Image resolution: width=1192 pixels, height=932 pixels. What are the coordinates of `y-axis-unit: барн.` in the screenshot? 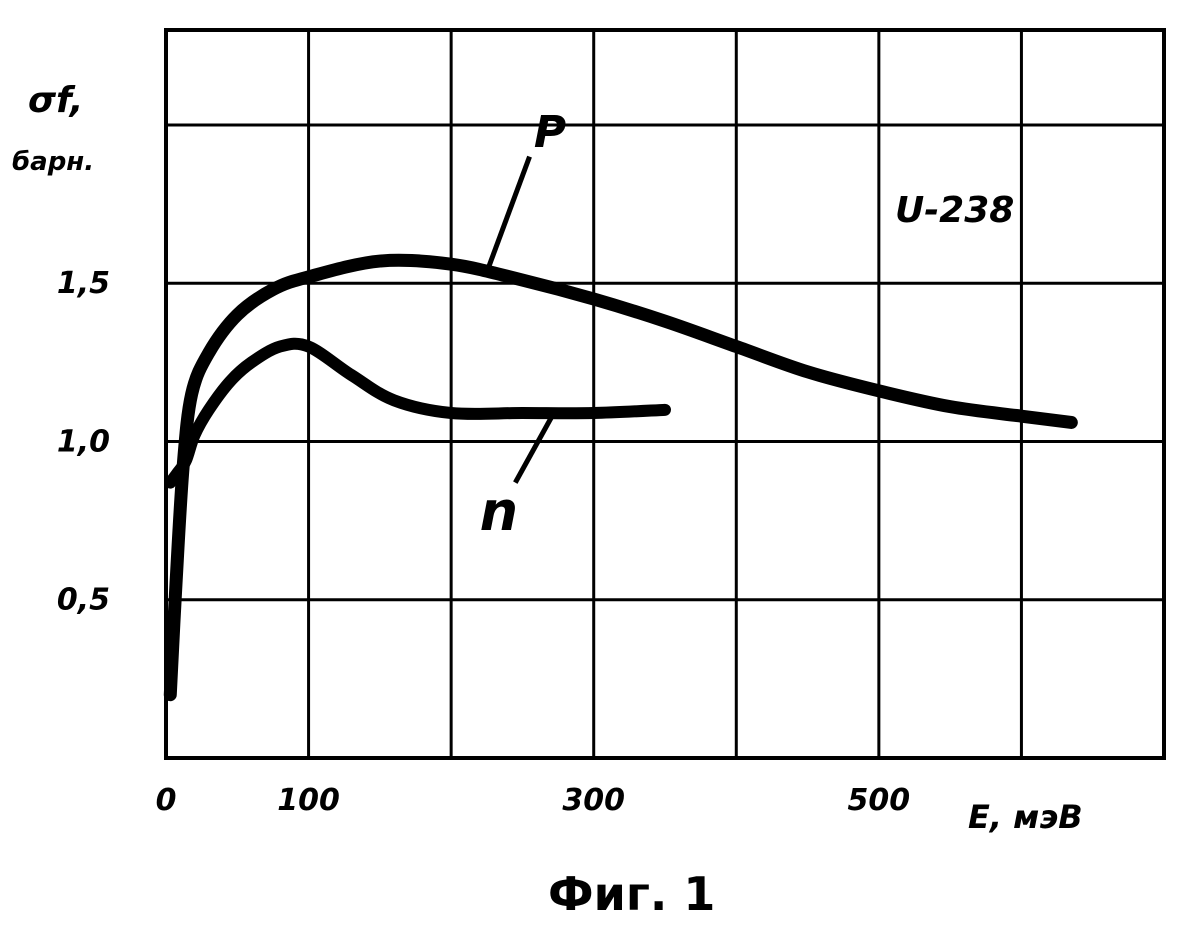 It's located at (53, 162).